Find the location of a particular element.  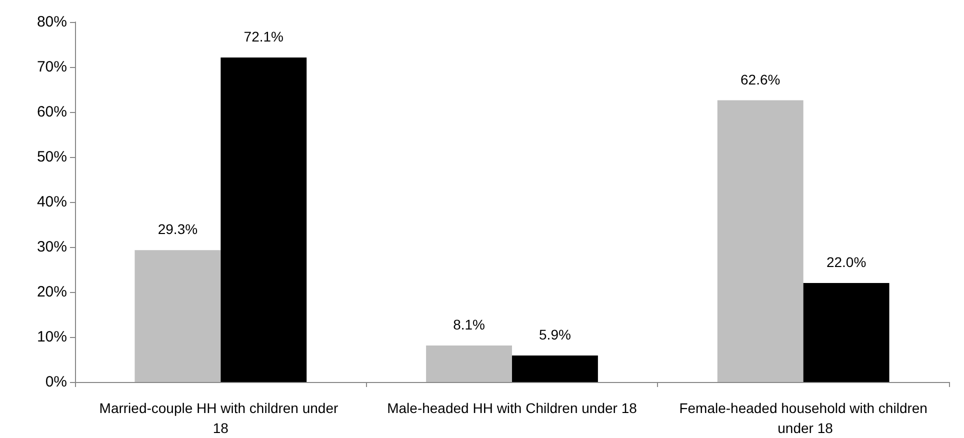

data-label: 5.9% is located at coordinates (555, 334).